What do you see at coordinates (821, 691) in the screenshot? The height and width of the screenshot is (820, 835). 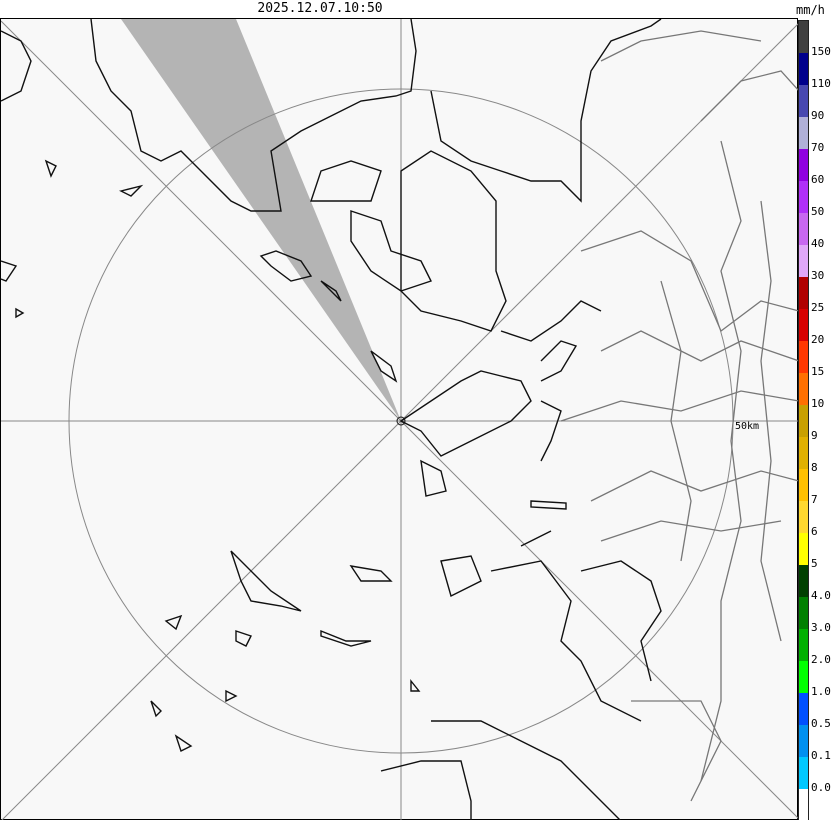 I see `legend-label: 1.0` at bounding box center [821, 691].